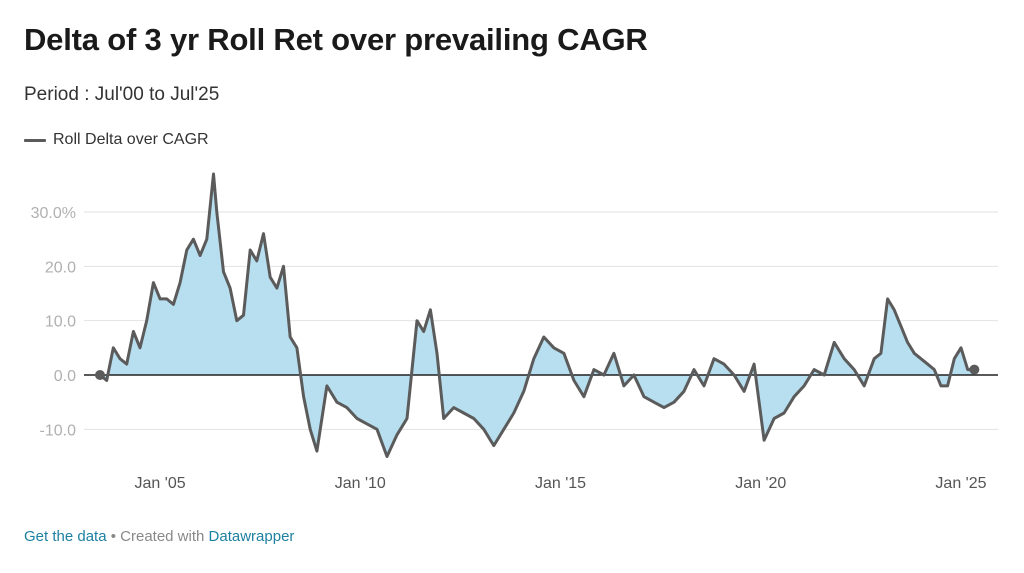 The height and width of the screenshot is (573, 1024). Describe the element at coordinates (160, 483) in the screenshot. I see `x-tick-label: Jan '05` at that location.